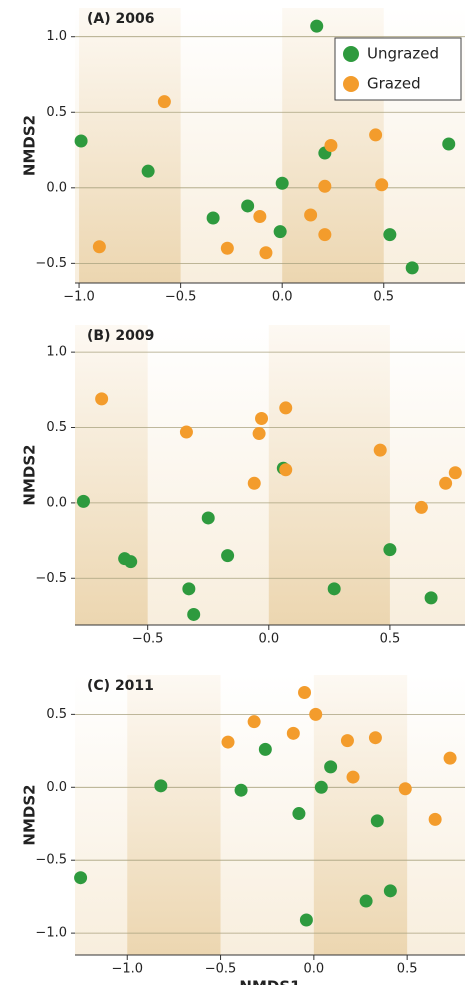 This screenshot has height=985, width=473. Describe the element at coordinates (120, 19) in the screenshot. I see `chart-title: (A) 2006` at that location.